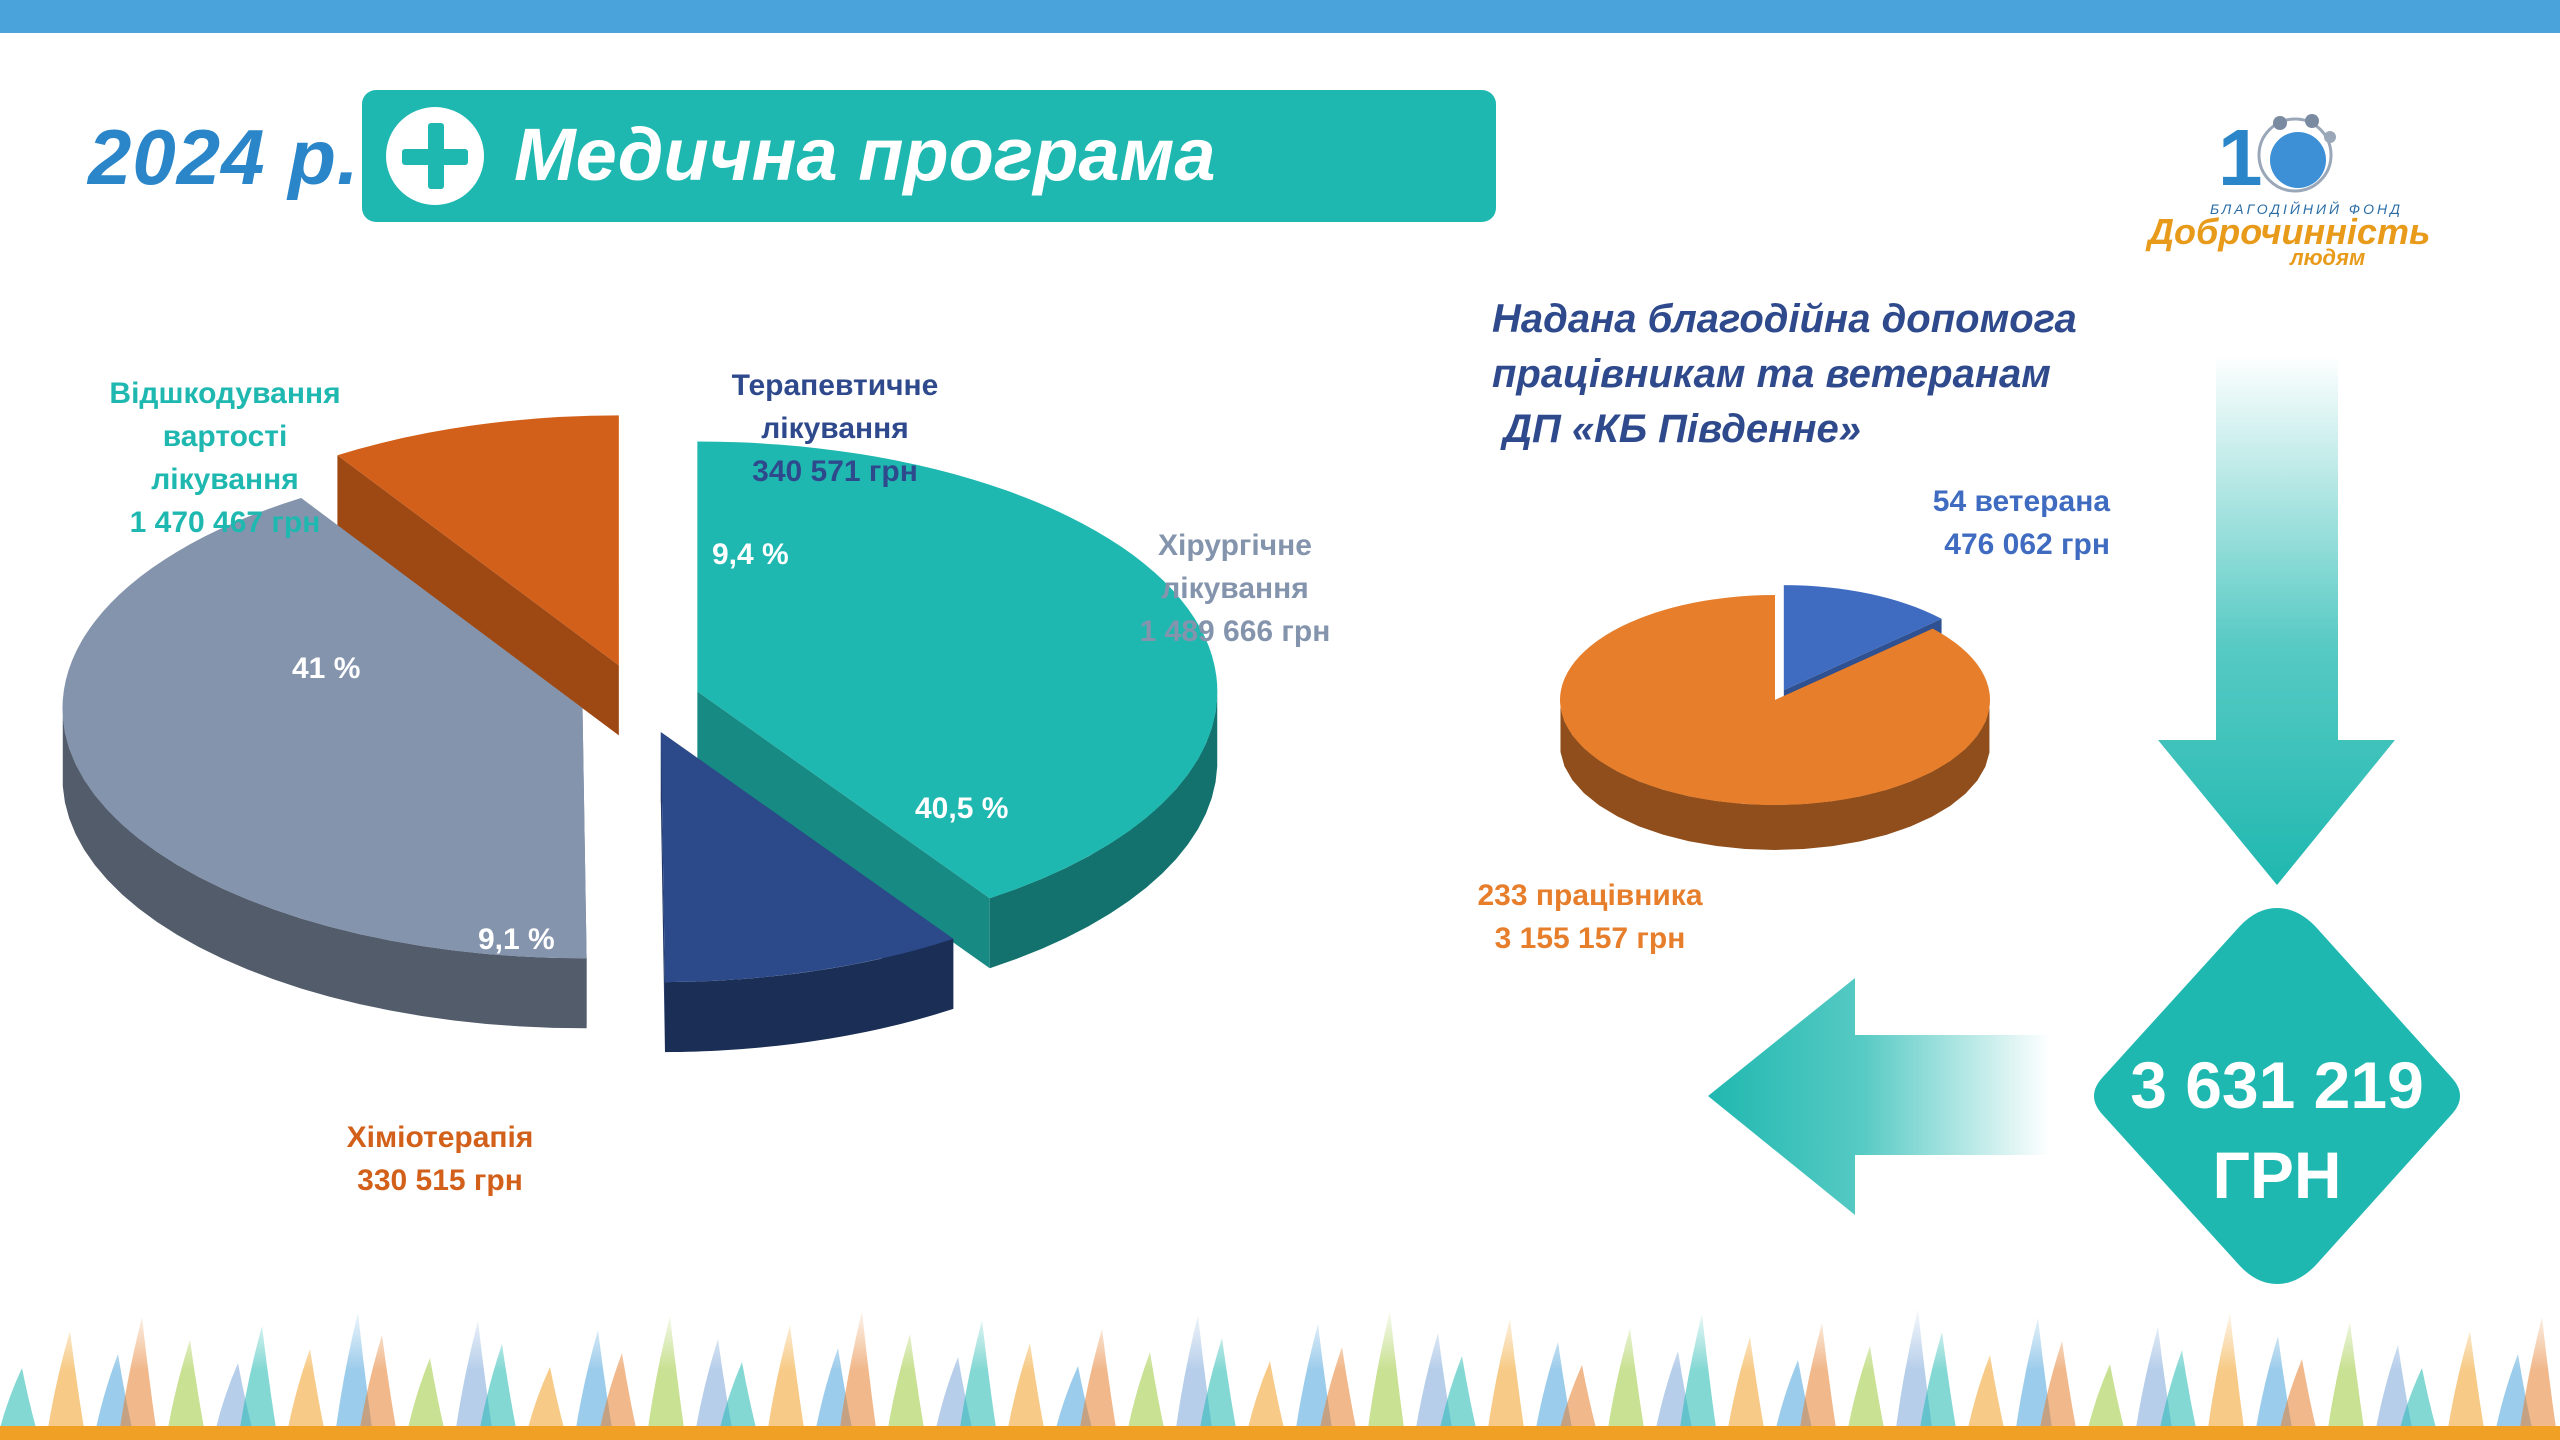 The height and width of the screenshot is (1440, 2560). I want to click on percent-label: 9,1 %, so click(516, 939).